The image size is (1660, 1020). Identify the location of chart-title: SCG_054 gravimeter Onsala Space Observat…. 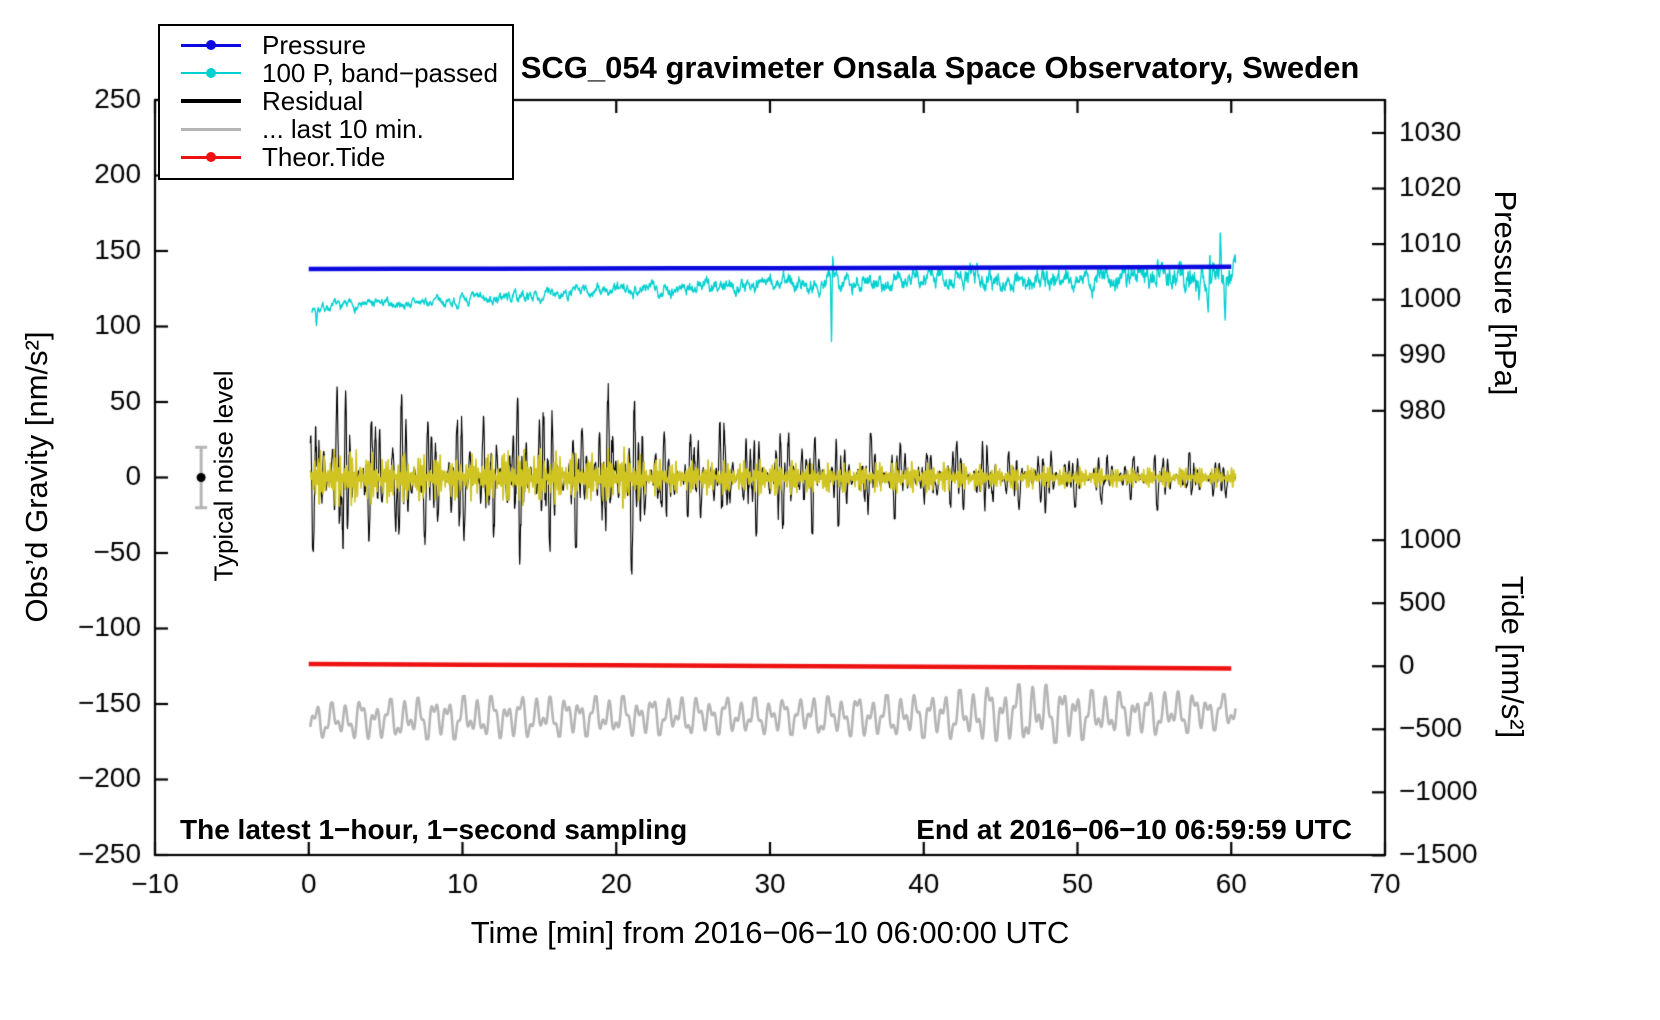
(940, 67).